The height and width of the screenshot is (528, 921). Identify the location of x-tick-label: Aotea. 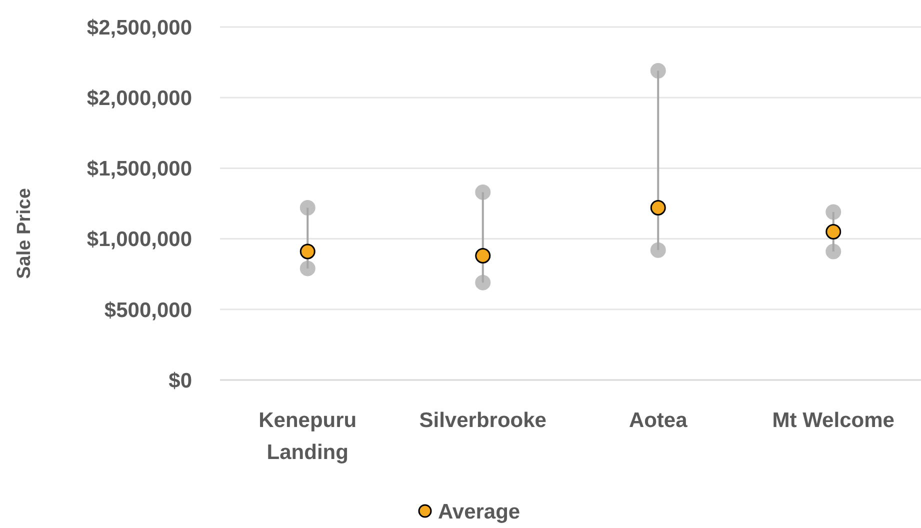
(658, 420).